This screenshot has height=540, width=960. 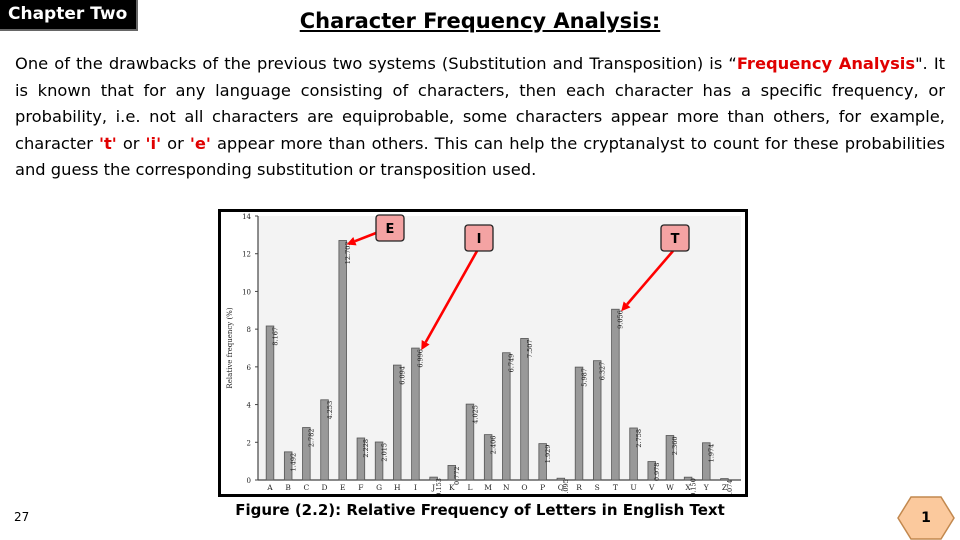 What do you see at coordinates (488, 487) in the screenshot?
I see `x-tick-label-M: M` at bounding box center [488, 487].